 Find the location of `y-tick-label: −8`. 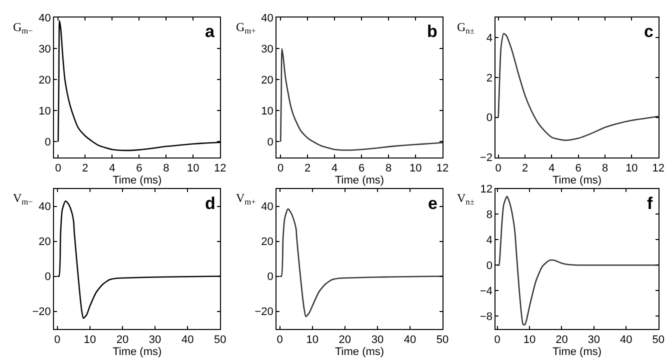

y-tick-label: −8 is located at coordinates (486, 316).